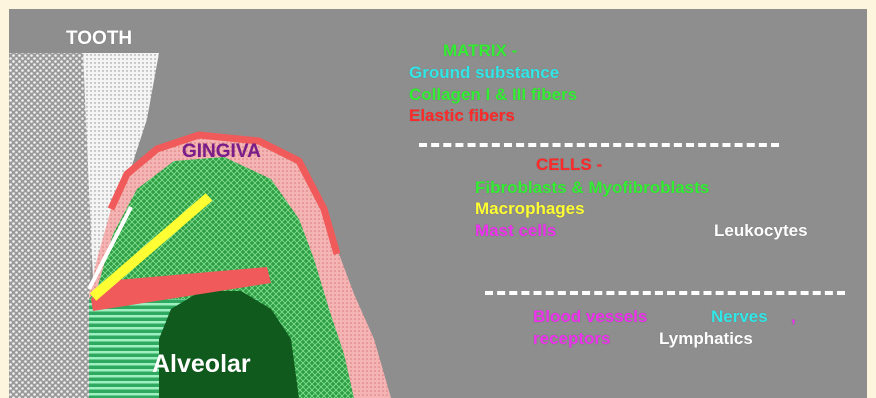  I want to click on tooth-label: TOOTH, so click(99, 38).